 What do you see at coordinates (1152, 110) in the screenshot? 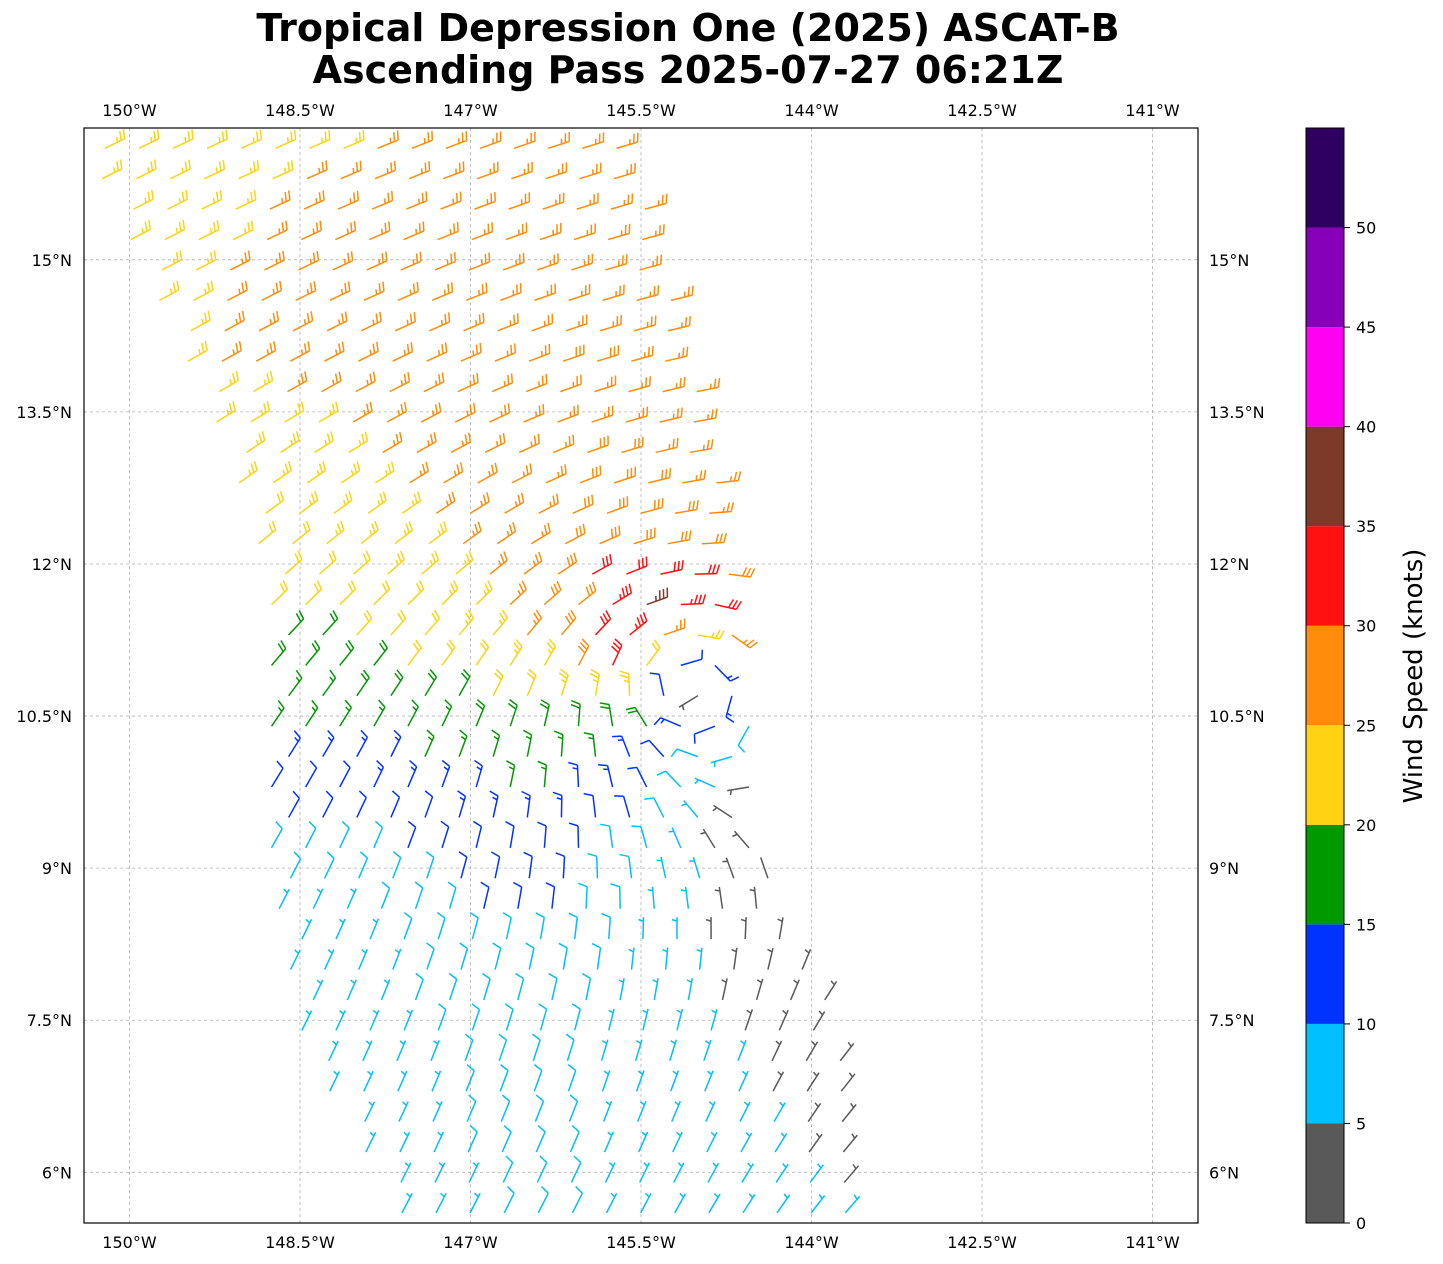
I see `lon-tick-label-top: 141°W` at bounding box center [1152, 110].